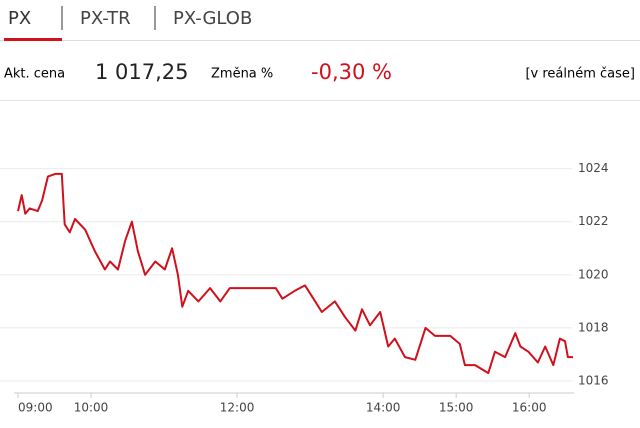 Image resolution: width=640 pixels, height=428 pixels. I want to click on y-tick-label: 1024, so click(593, 168).